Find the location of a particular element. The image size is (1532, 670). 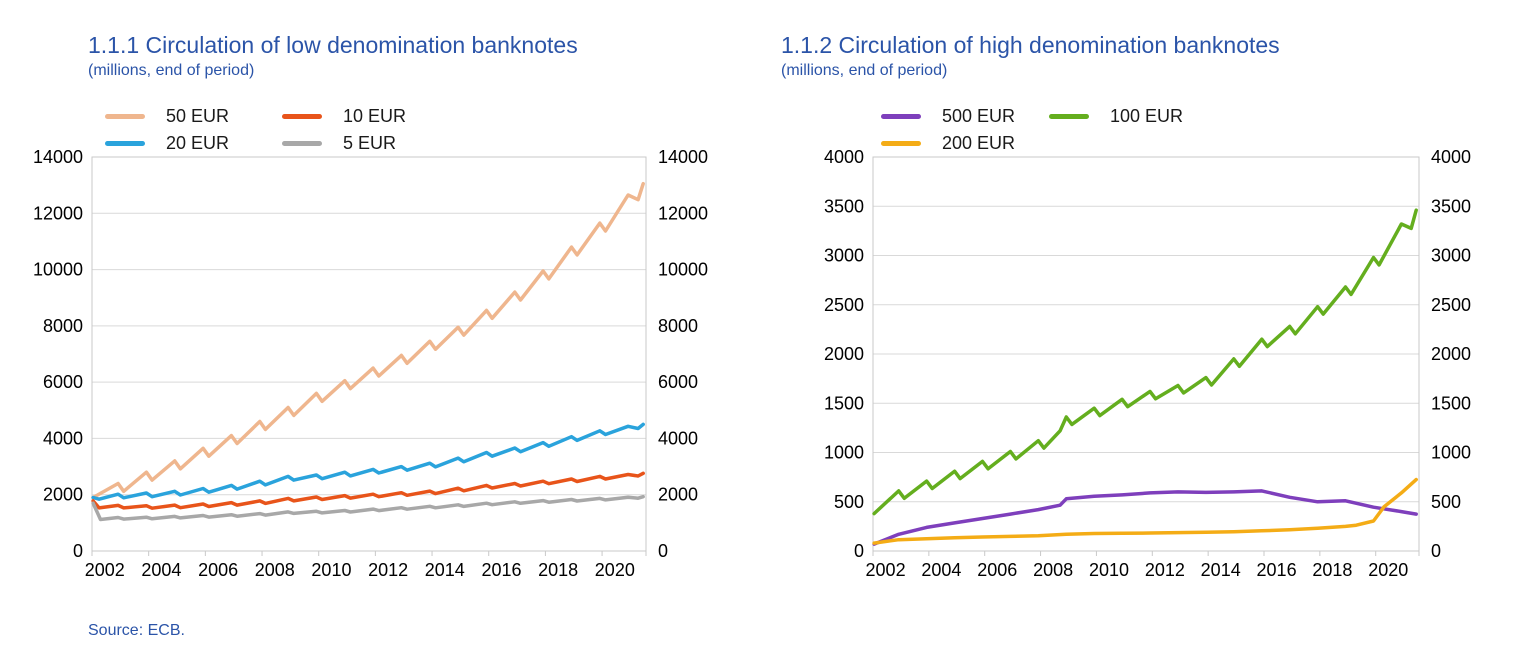

legend-item-100-eur: 100 EUR is located at coordinates (1116, 116).